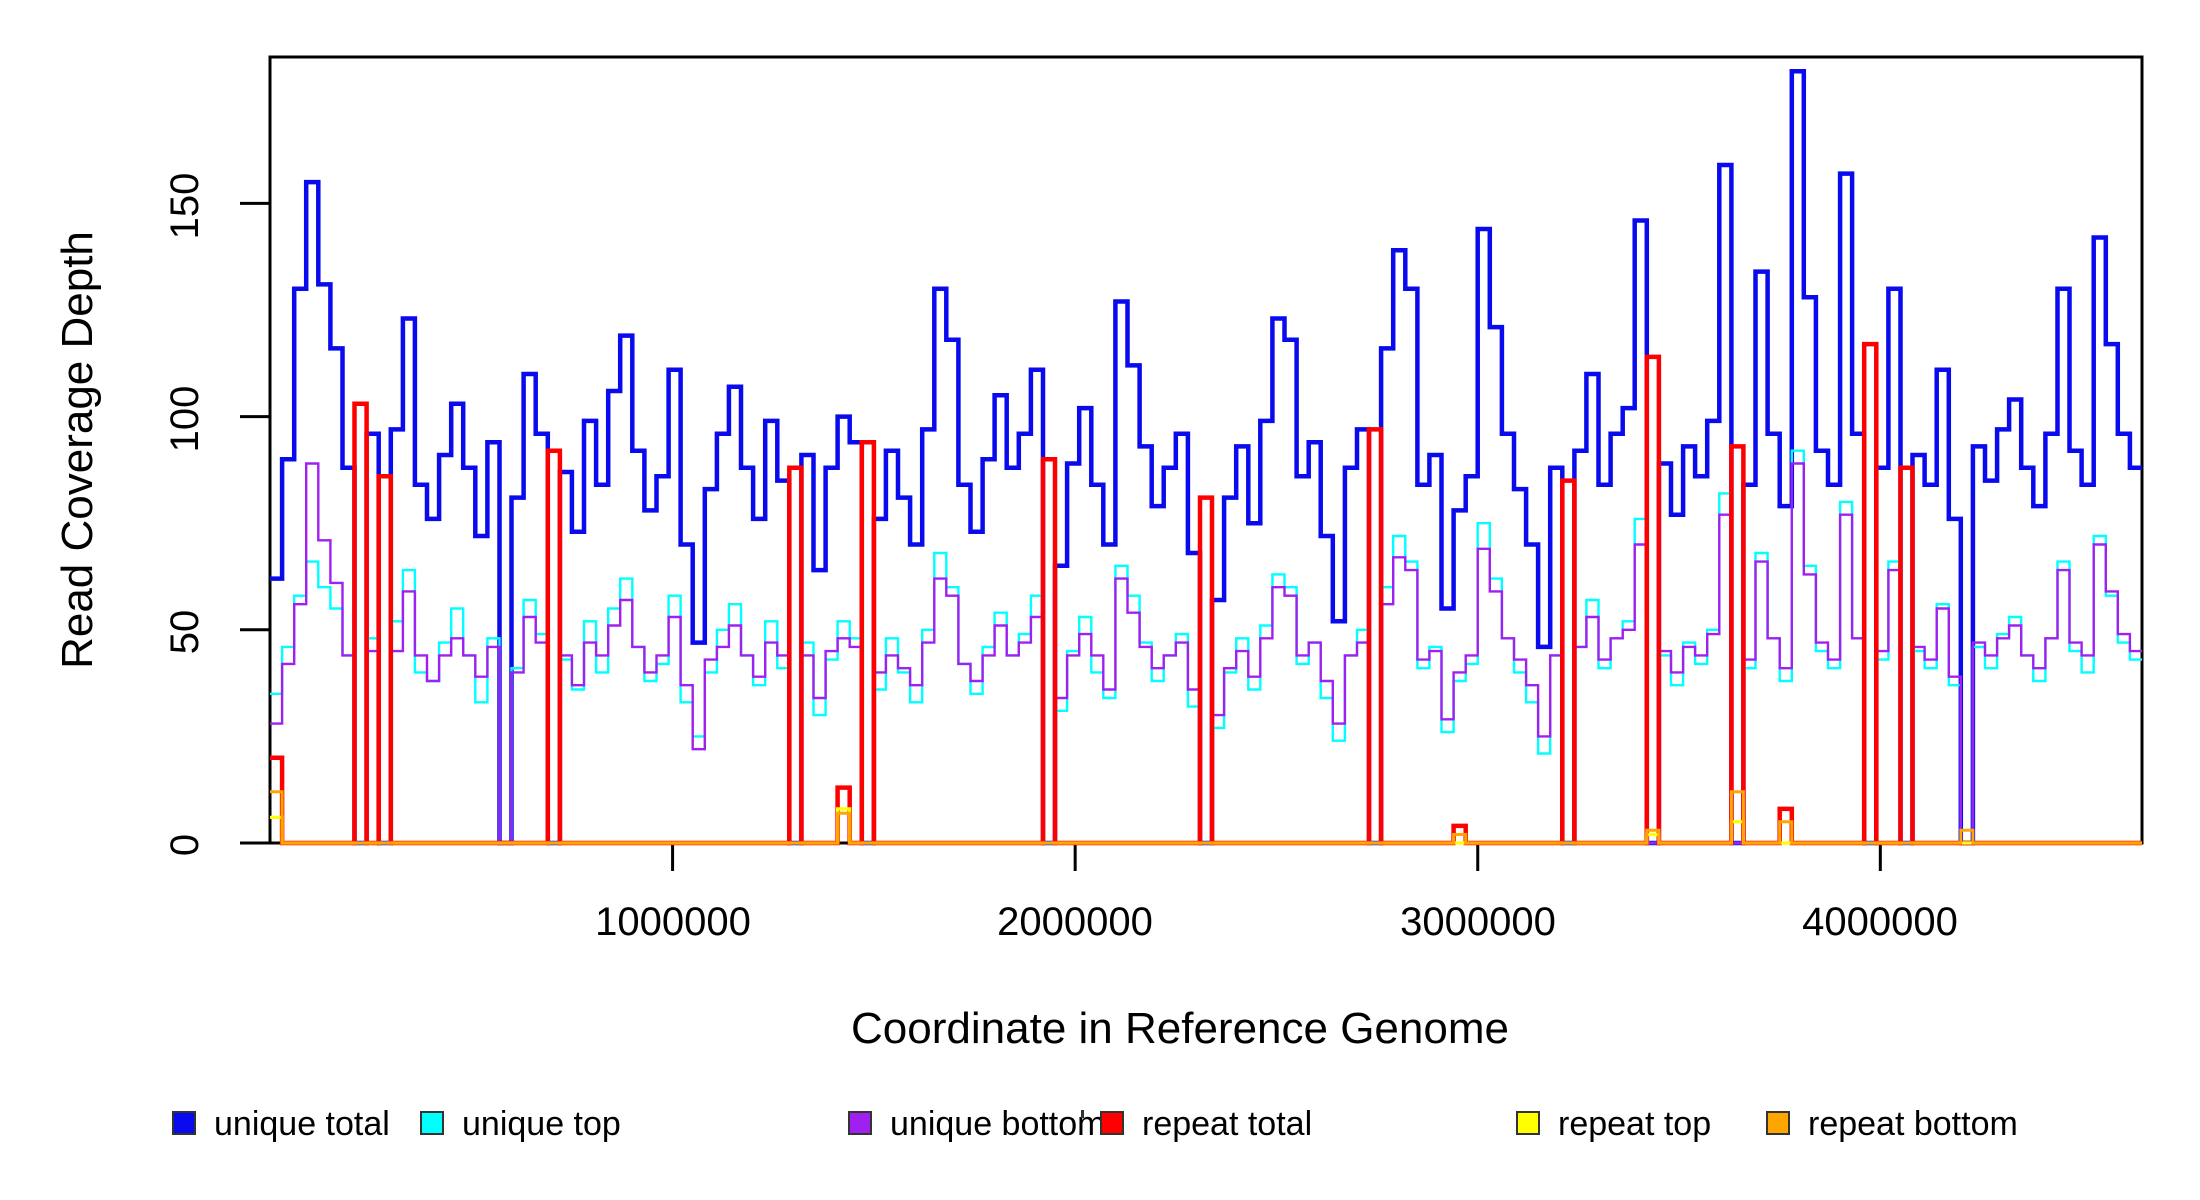 The width and height of the screenshot is (2200, 1200). I want to click on series-repeat-top-line, so click(1206, 826).